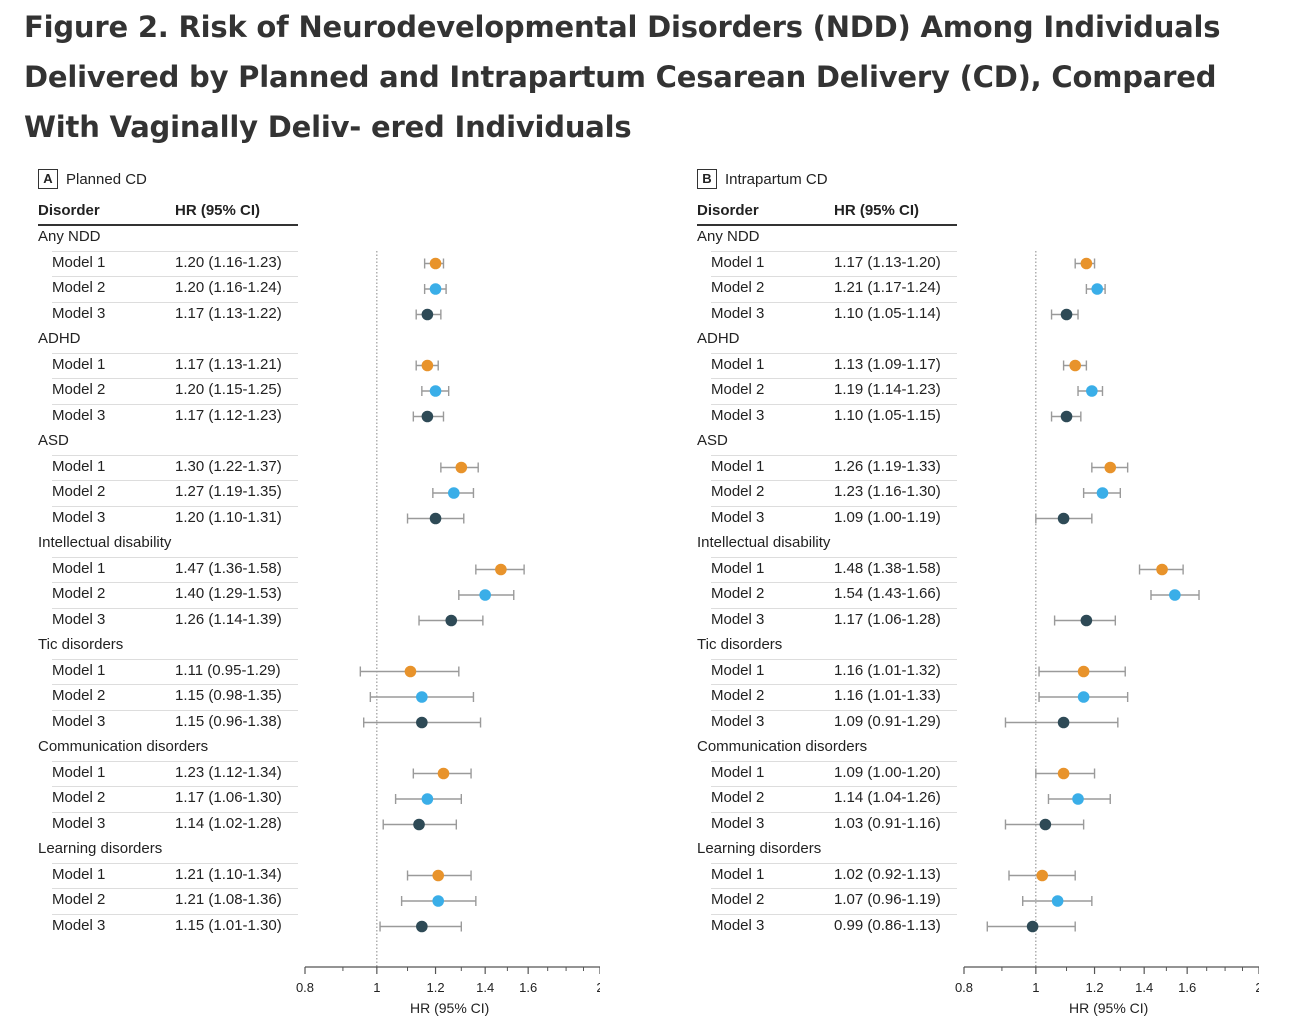 The width and height of the screenshot is (1302, 1028). I want to click on x-tick-label: 1.6, so click(528, 987).